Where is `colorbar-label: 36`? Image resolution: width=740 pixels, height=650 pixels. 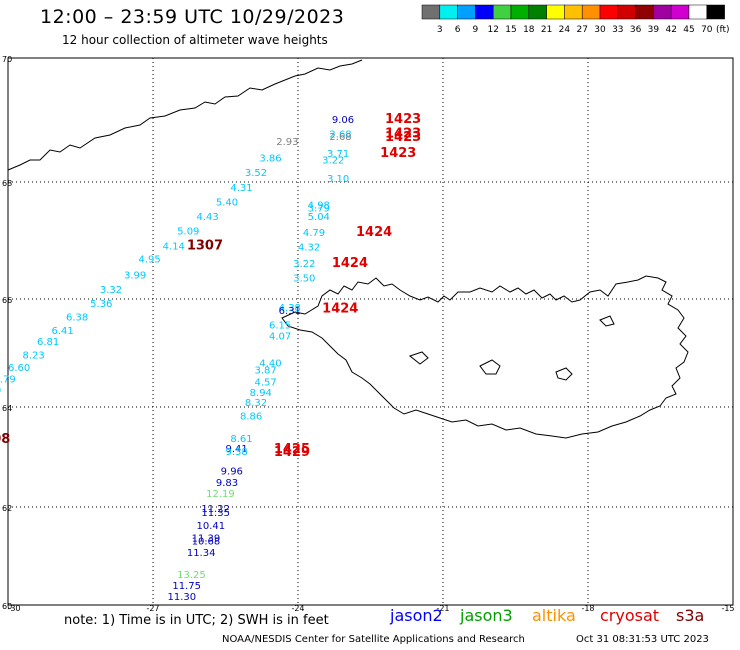
colorbar-label: 36 is located at coordinates (636, 30).